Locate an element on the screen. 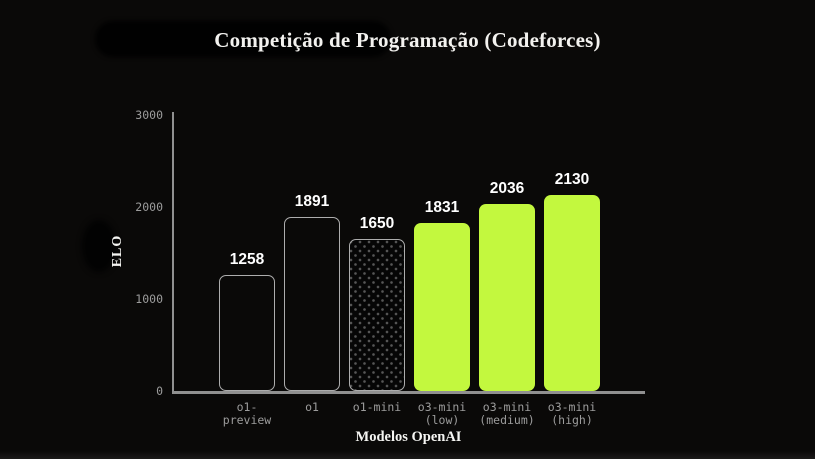 The height and width of the screenshot is (459, 815). bar-value-label: 1891 is located at coordinates (312, 201).